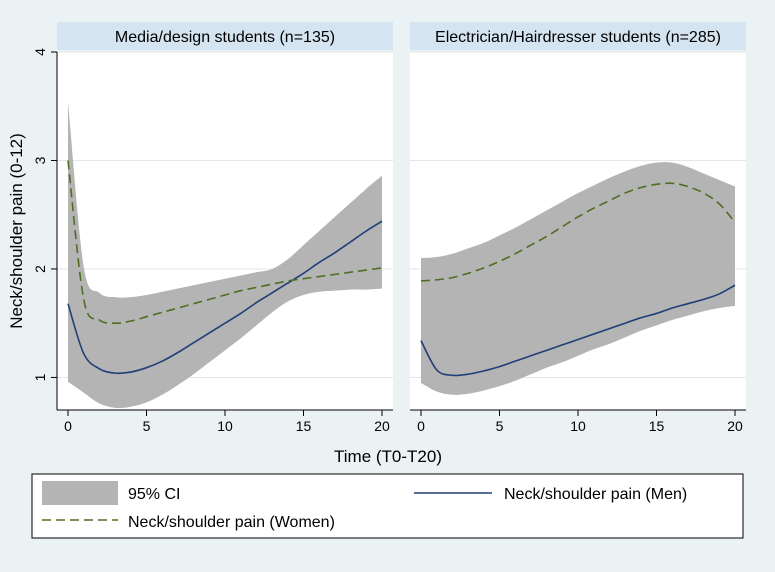  What do you see at coordinates (40, 160) in the screenshot?
I see `y-tick-label-3: 3` at bounding box center [40, 160].